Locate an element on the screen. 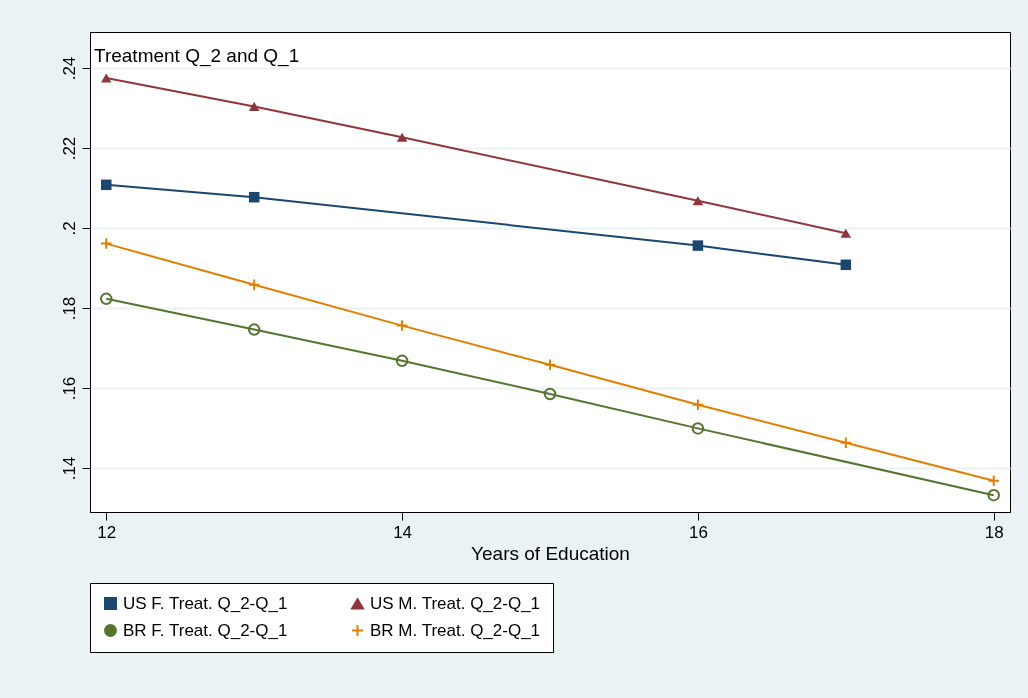  legend-label: BR F. Treat. Q_2-Q_1 is located at coordinates (205, 630).